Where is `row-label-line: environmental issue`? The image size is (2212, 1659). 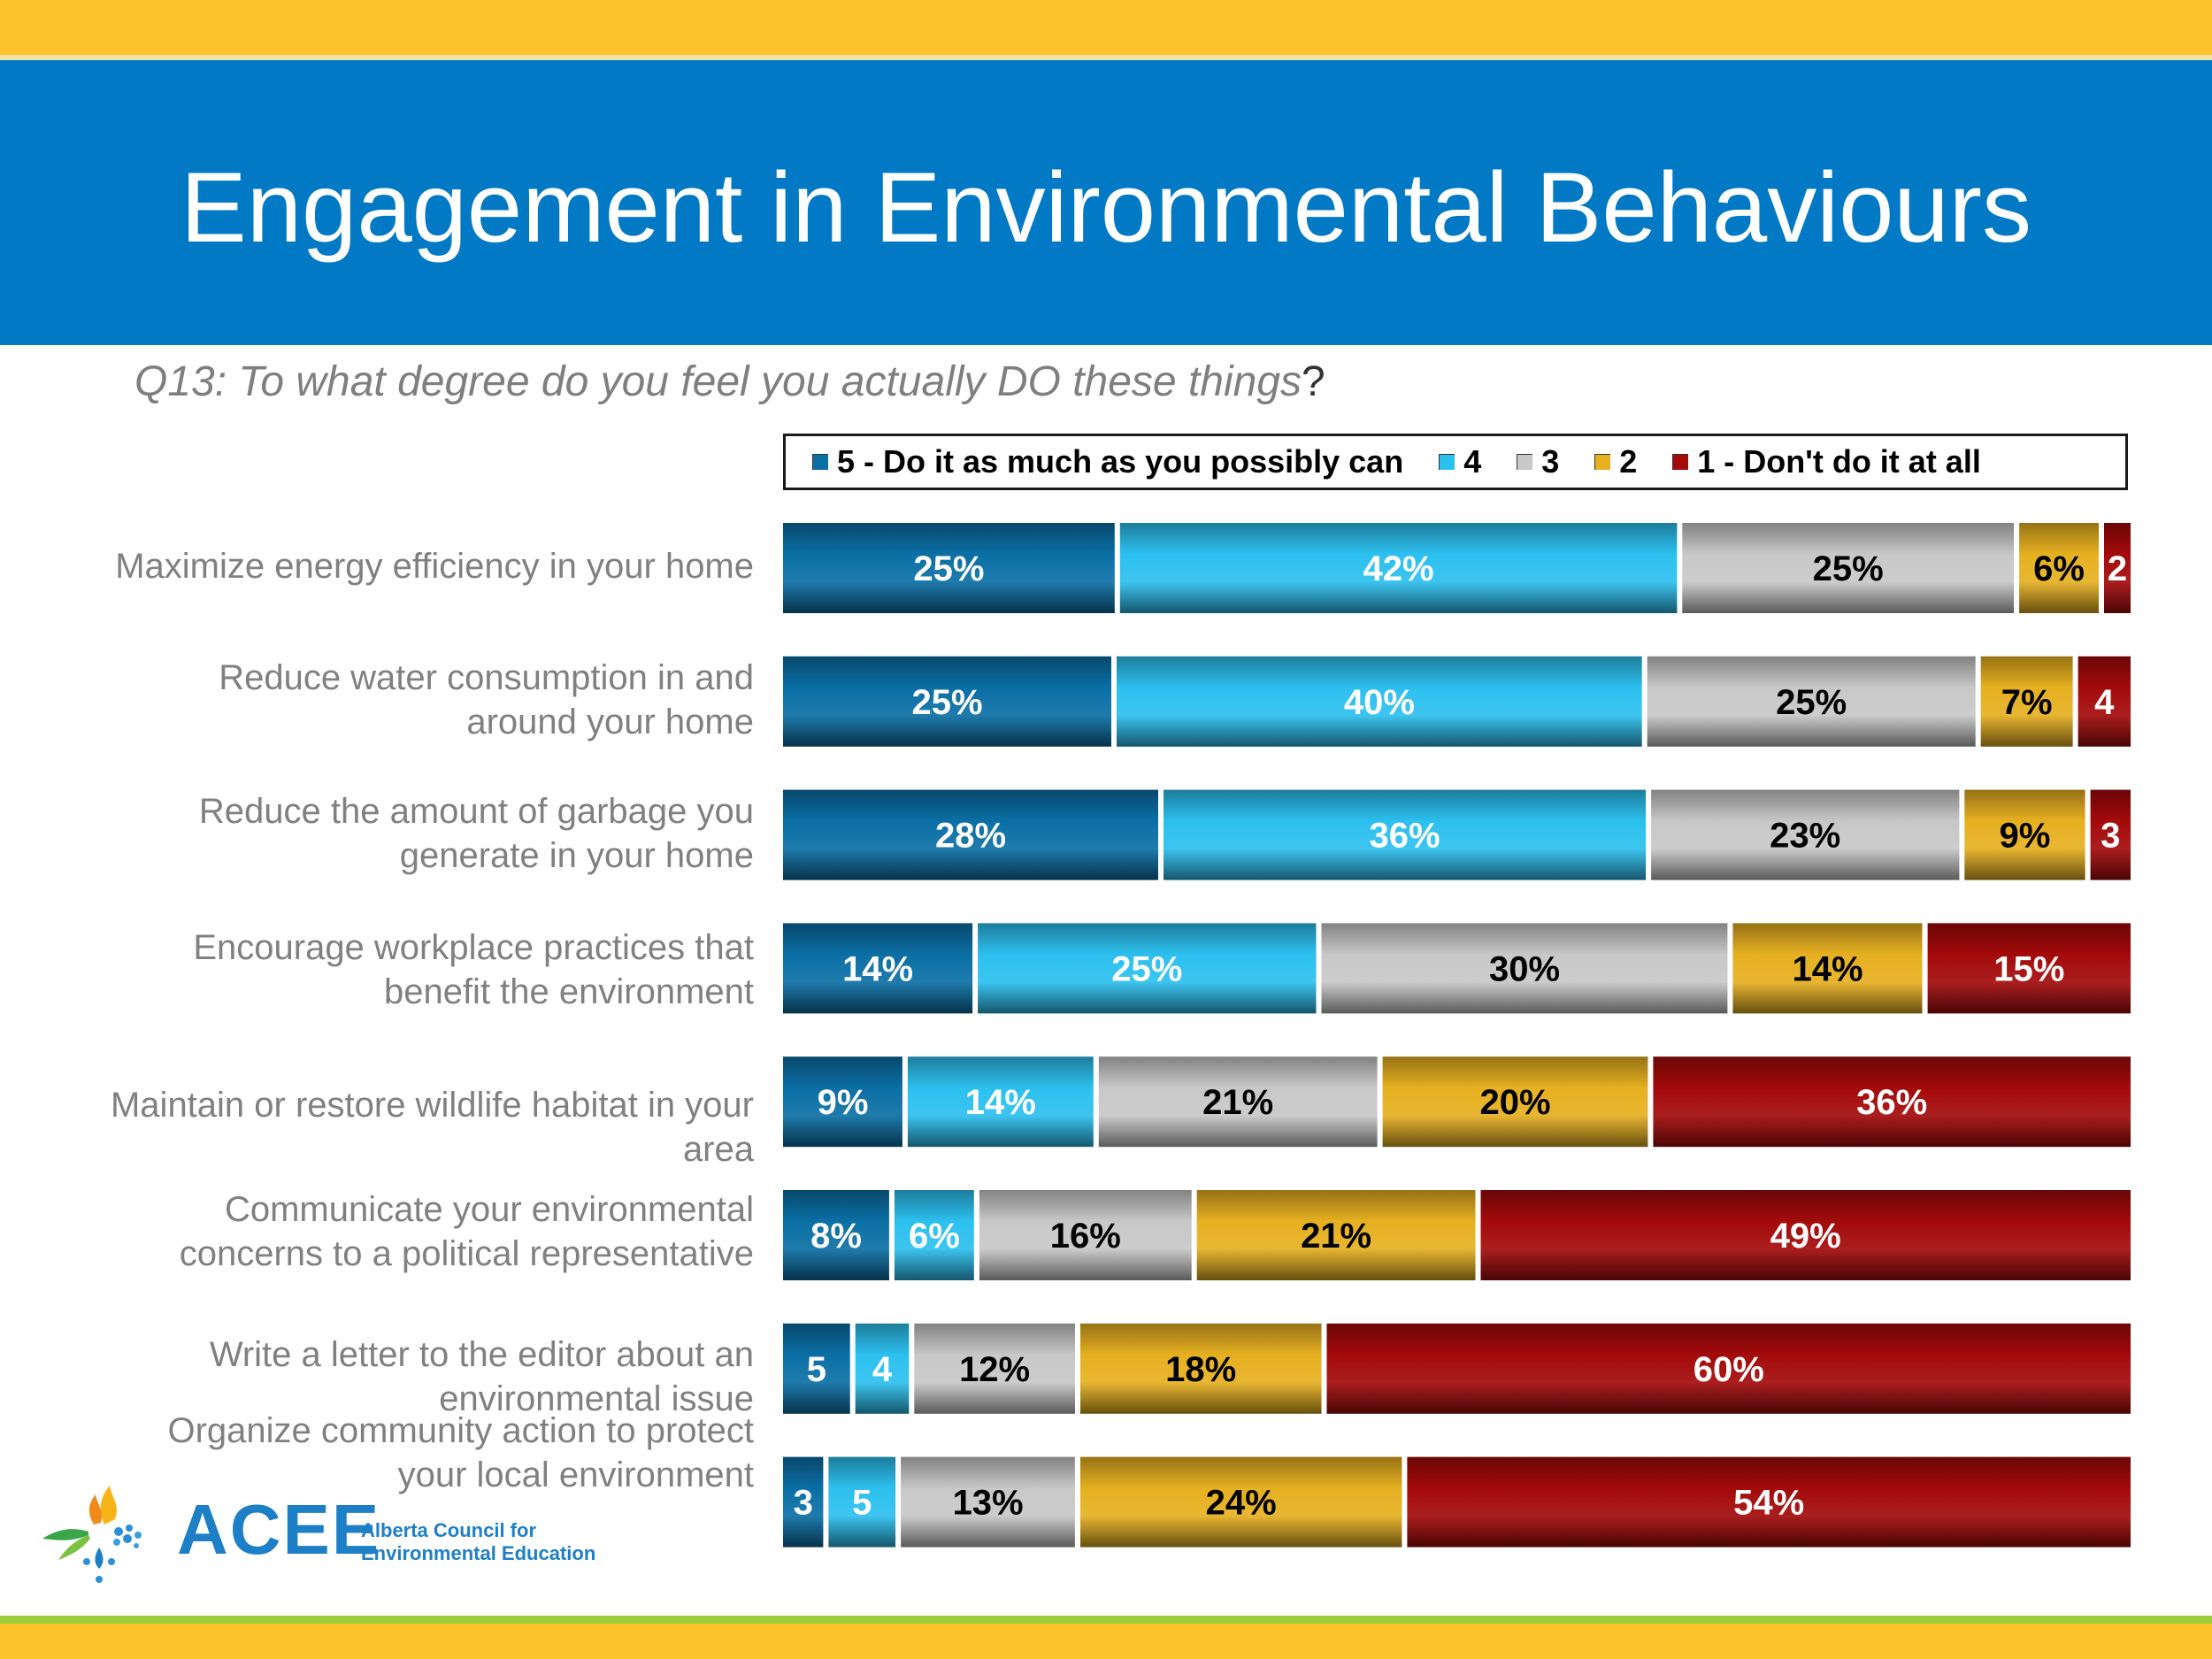 row-label-line: environmental issue is located at coordinates (597, 1399).